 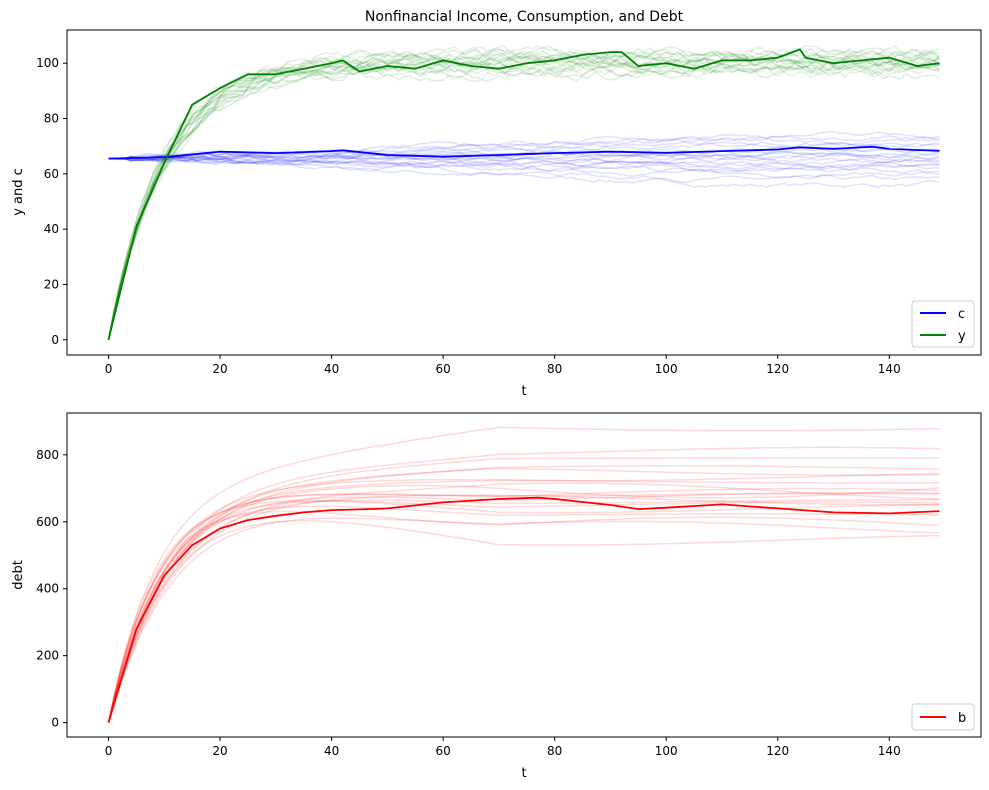 What do you see at coordinates (331, 369) in the screenshot?
I see `x-tick-label: 40` at bounding box center [331, 369].